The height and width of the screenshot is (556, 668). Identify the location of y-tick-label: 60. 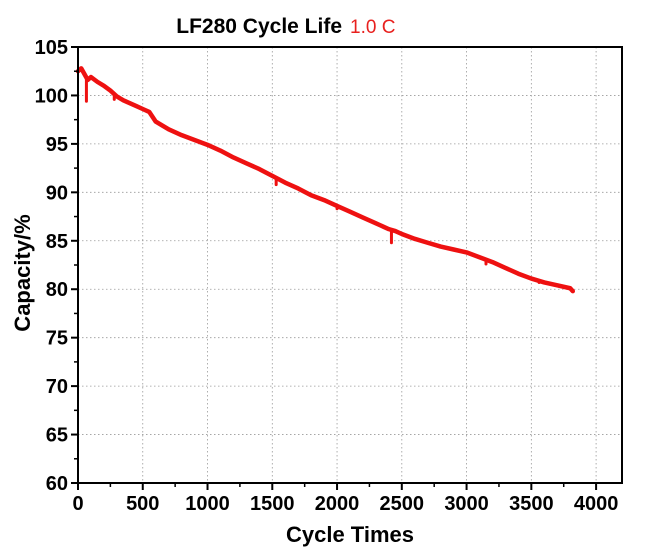
(57, 484).